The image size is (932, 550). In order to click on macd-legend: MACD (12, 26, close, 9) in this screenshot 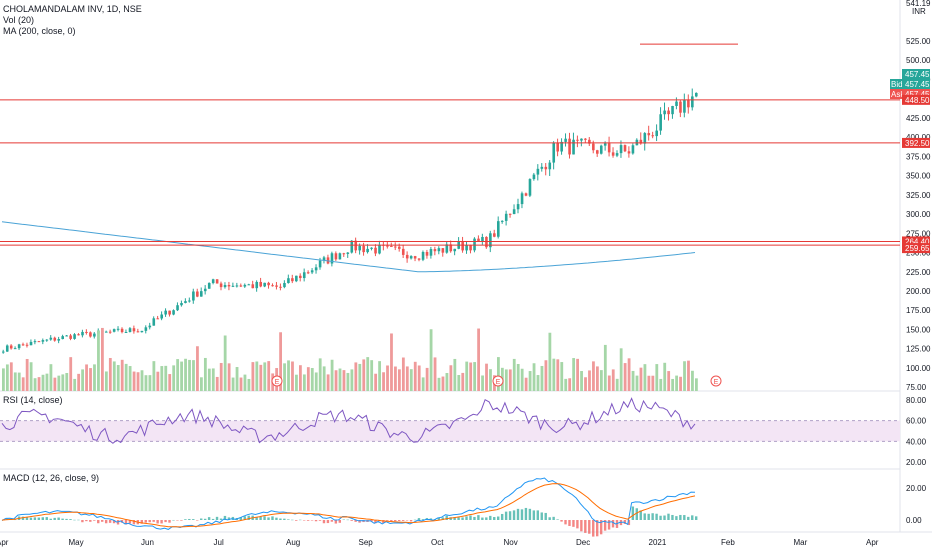, I will do `click(51, 478)`.